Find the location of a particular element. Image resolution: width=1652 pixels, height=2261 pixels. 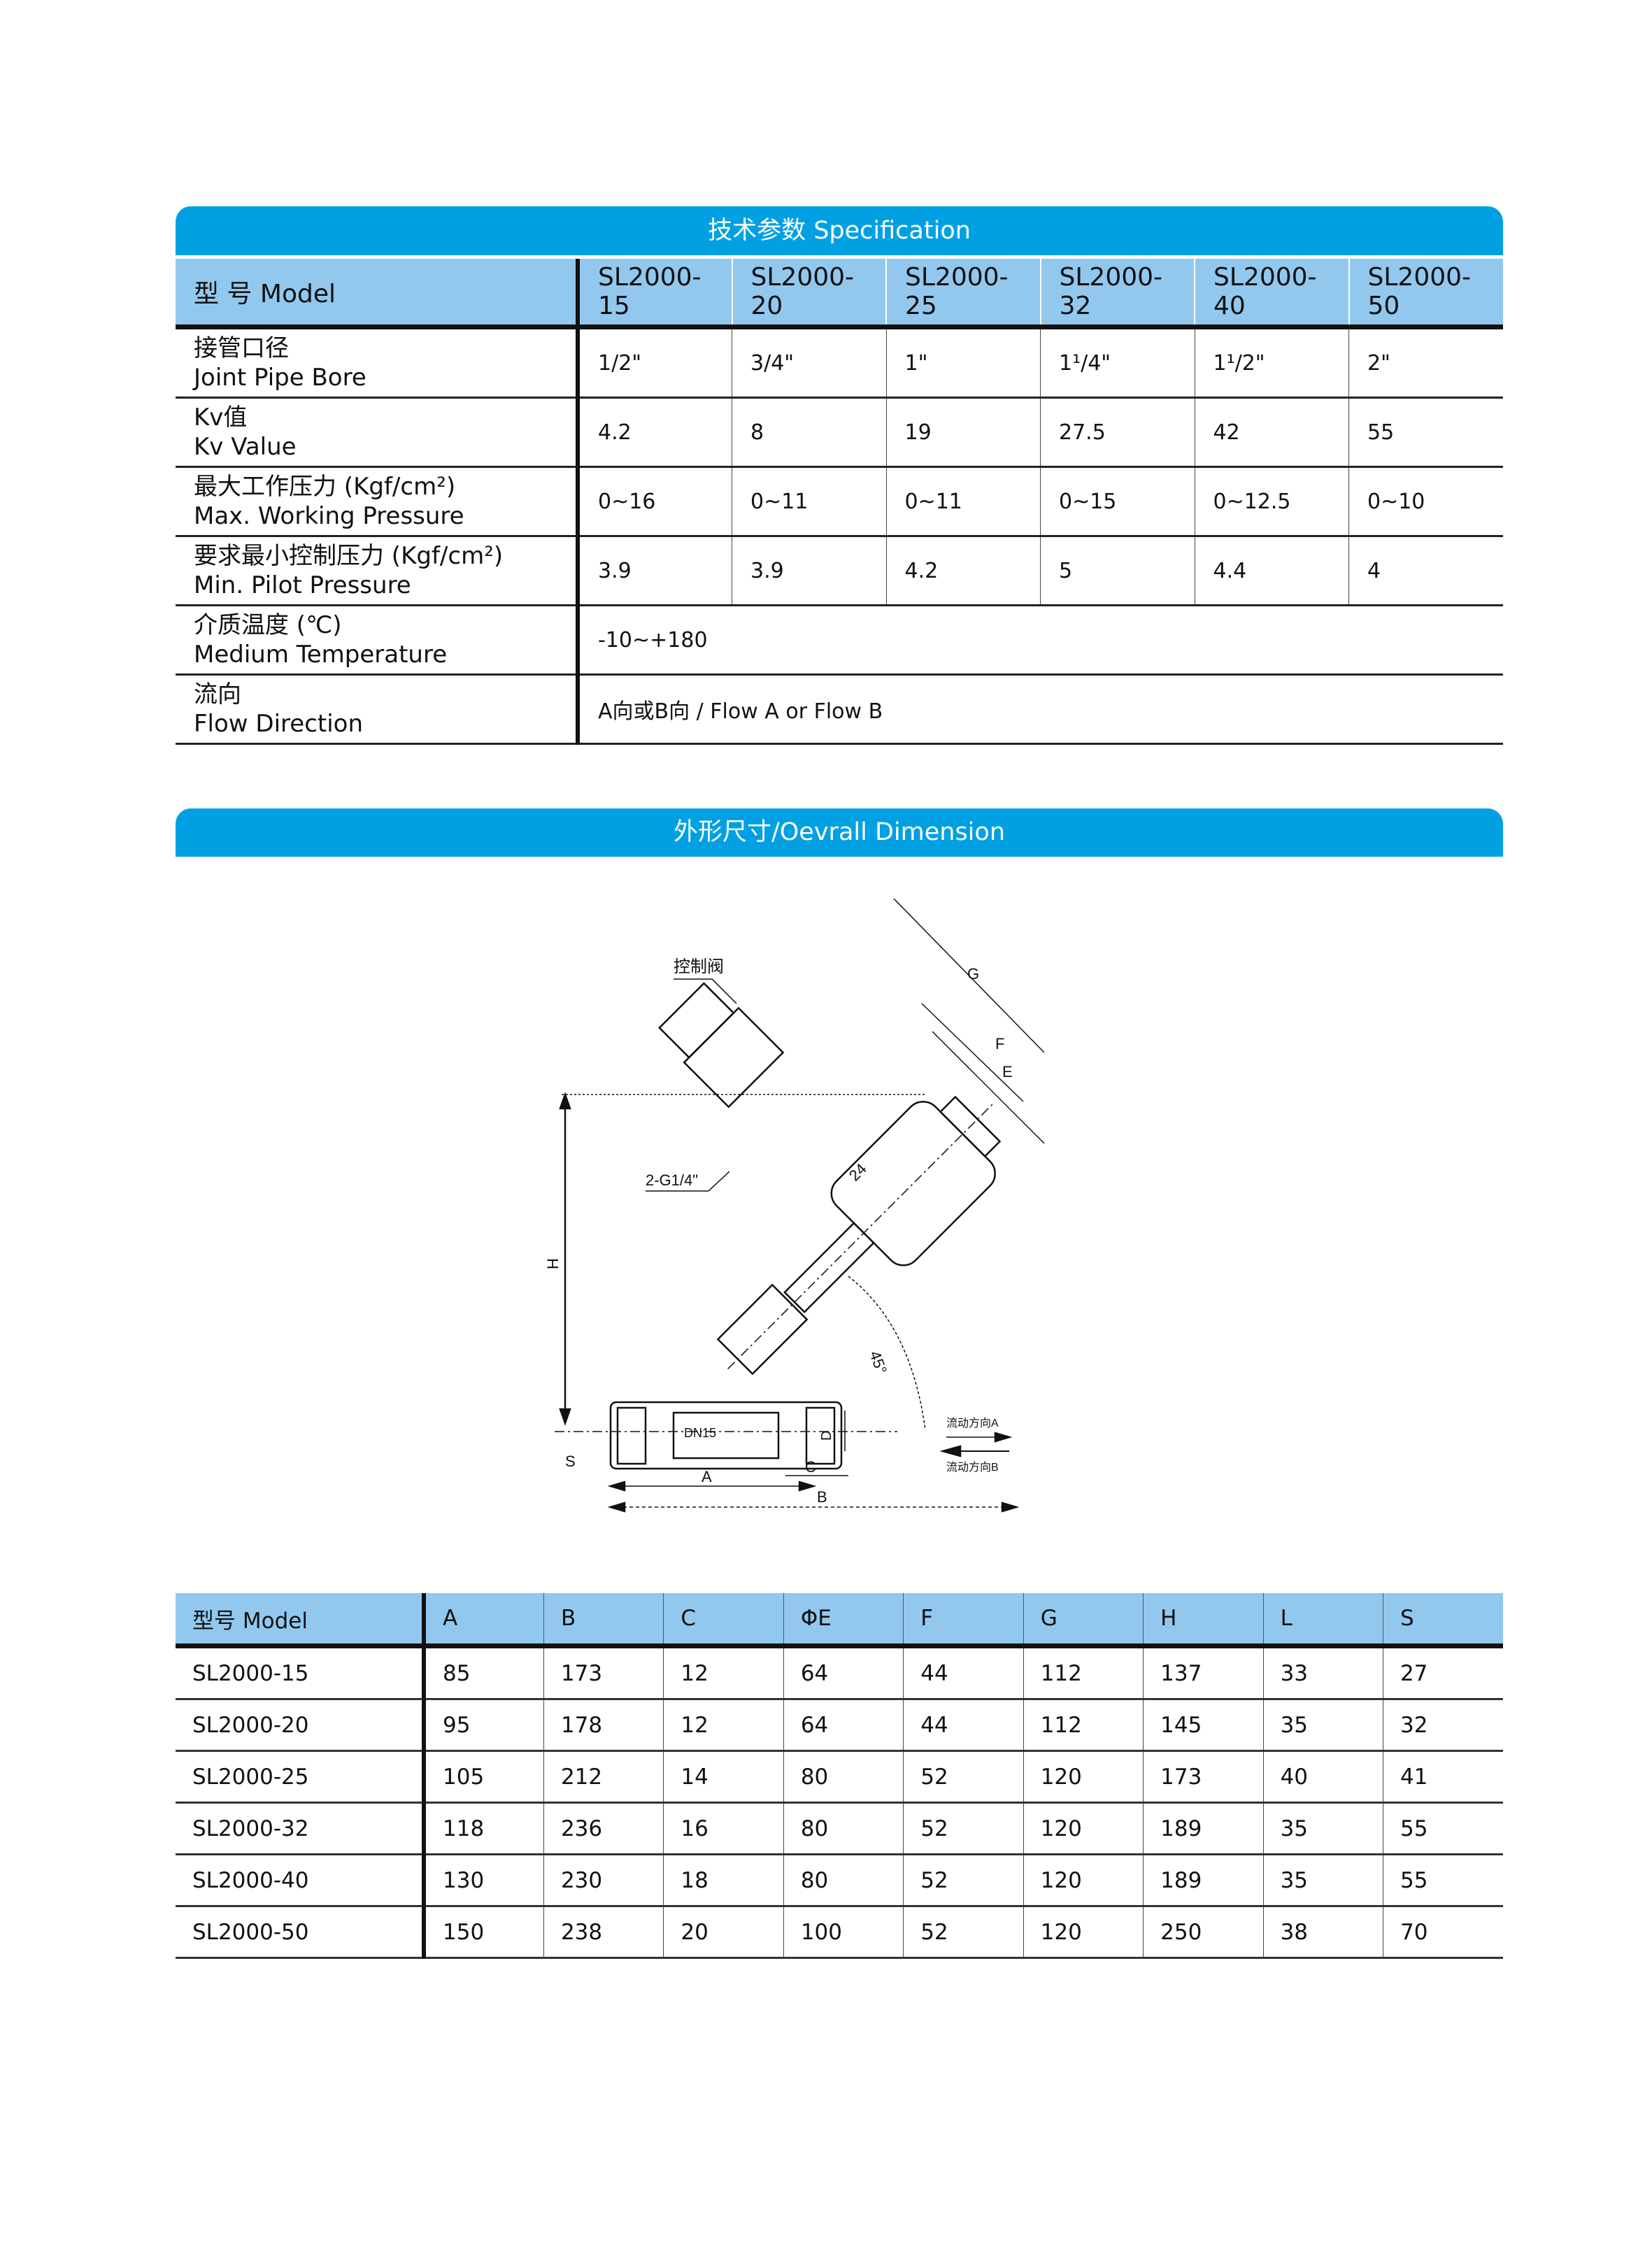

dim-cell: SL2000-20 is located at coordinates (301, 1725).